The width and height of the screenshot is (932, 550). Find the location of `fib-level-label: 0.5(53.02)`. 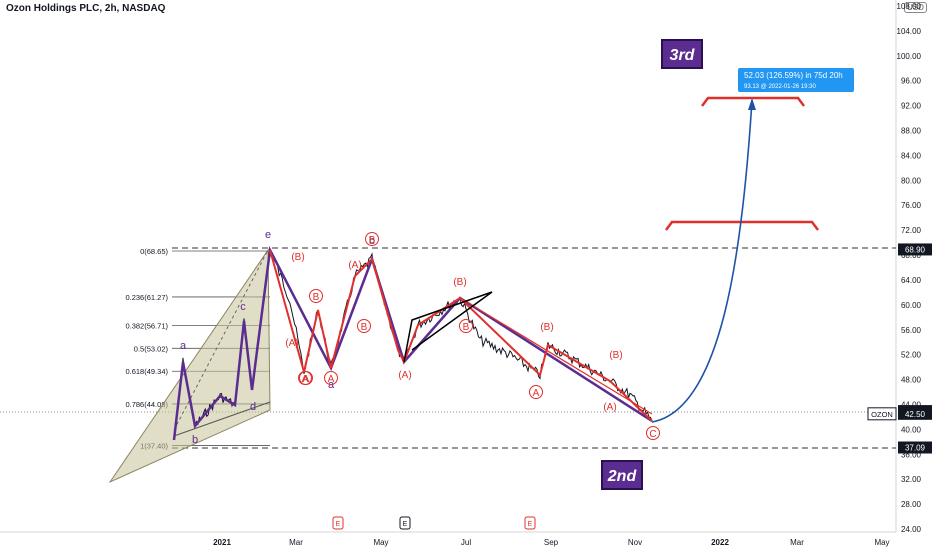

fib-level-label: 0.5(53.02) is located at coordinates (151, 348).